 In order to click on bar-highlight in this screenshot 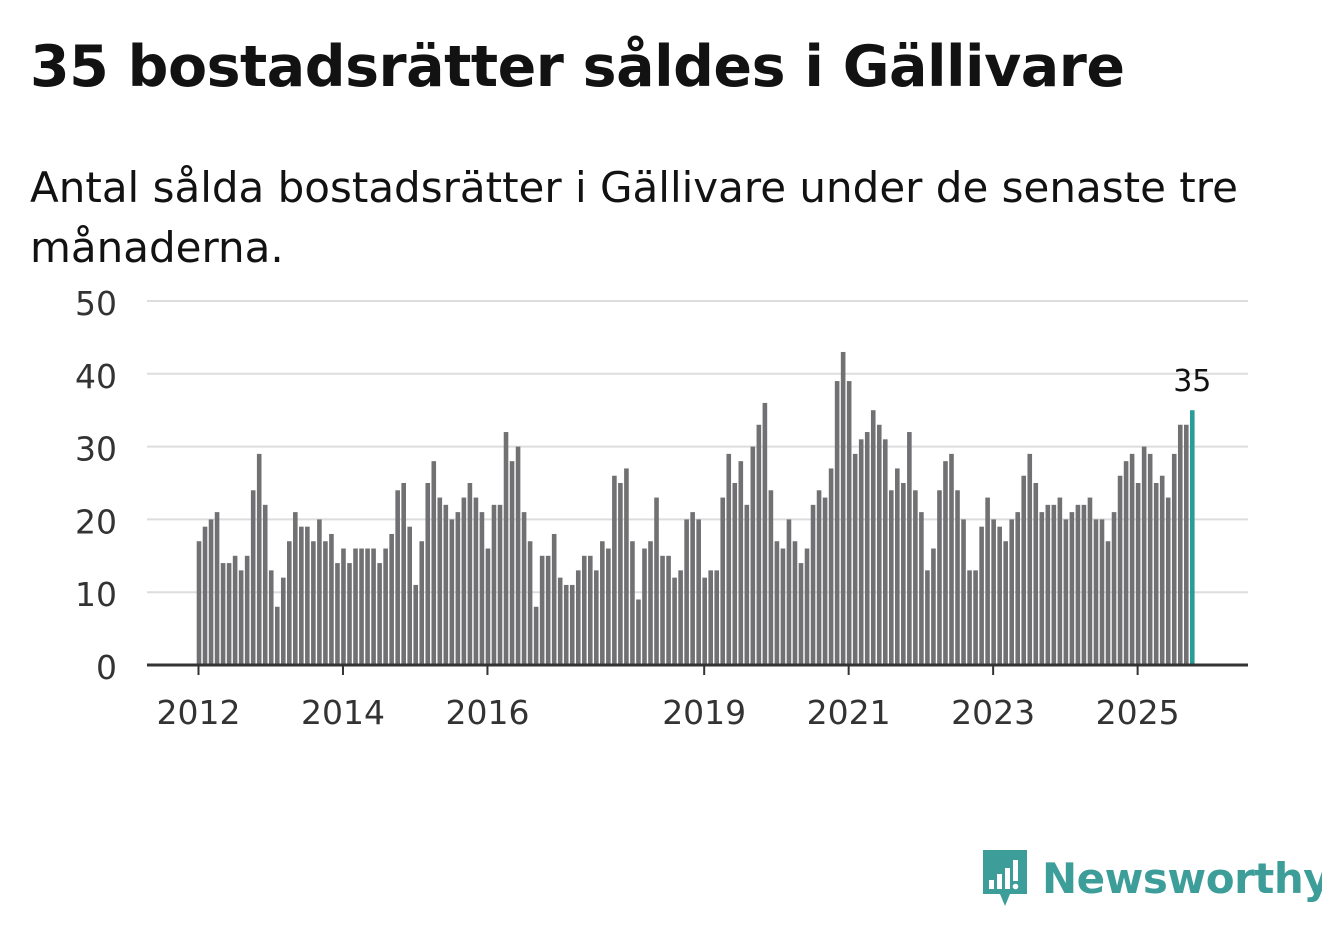, I will do `click(1192, 537)`.